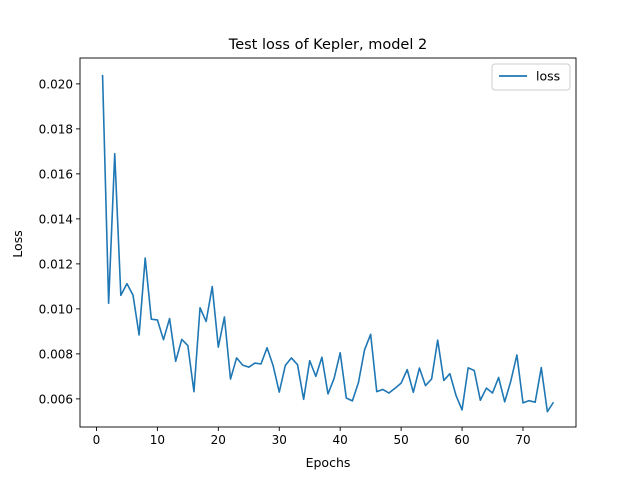 Image resolution: width=640 pixels, height=485 pixels. Describe the element at coordinates (56, 354) in the screenshot. I see `y-tick-label: 0.008` at that location.